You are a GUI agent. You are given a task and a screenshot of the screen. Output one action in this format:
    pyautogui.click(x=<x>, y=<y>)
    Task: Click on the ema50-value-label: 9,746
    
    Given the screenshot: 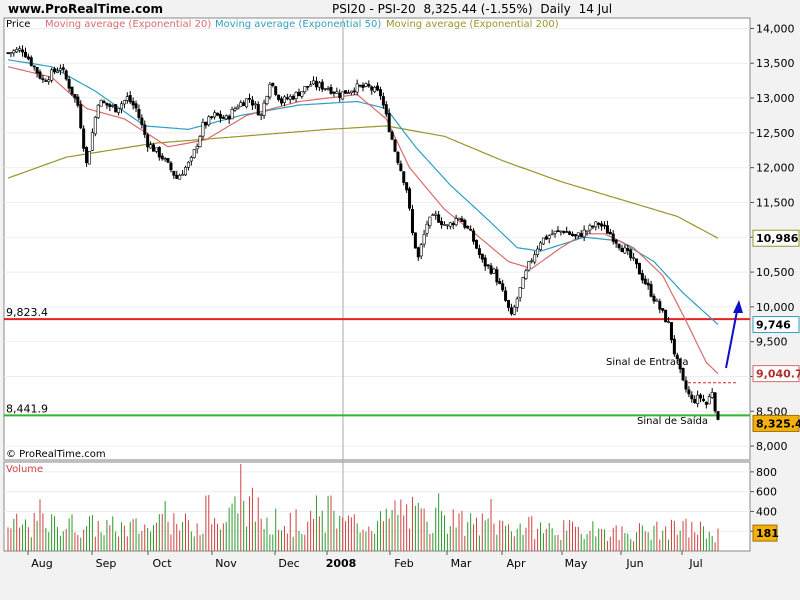 What is the action you would take?
    pyautogui.click(x=773, y=325)
    